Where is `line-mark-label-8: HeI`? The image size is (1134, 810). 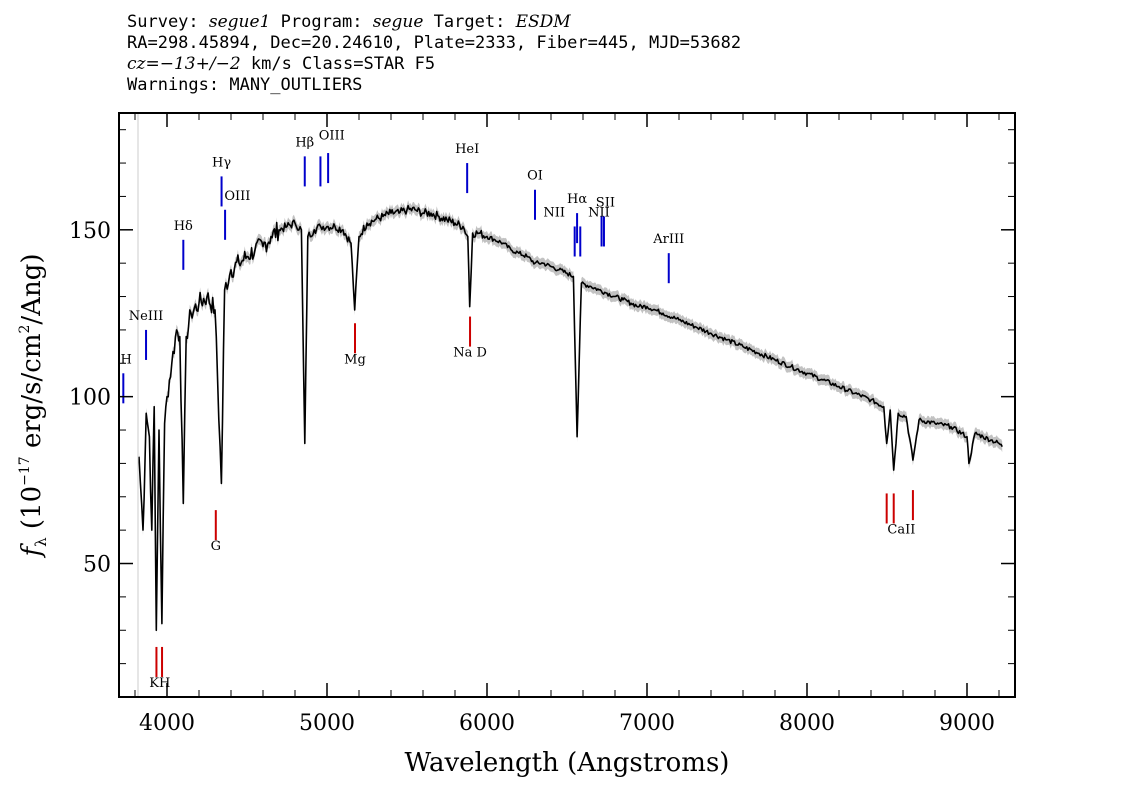
line-mark-label-8: HeI is located at coordinates (467, 149).